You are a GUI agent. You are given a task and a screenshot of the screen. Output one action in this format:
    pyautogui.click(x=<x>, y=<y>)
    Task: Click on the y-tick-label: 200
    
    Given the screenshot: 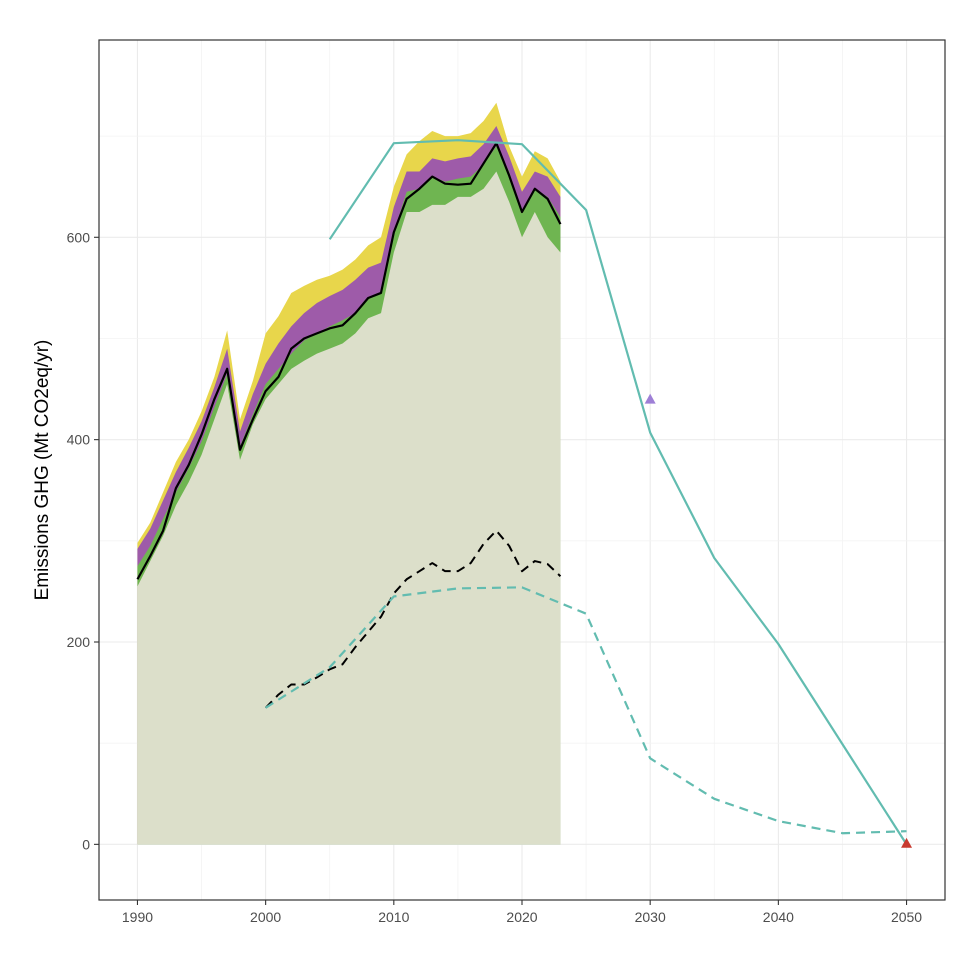 What is the action you would take?
    pyautogui.click(x=79, y=642)
    